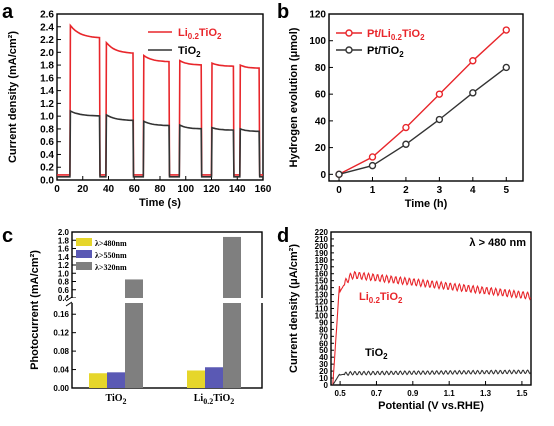 The height and width of the screenshot is (426, 554). What do you see at coordinates (506, 190) in the screenshot?
I see `x-tick-label-b: 5` at bounding box center [506, 190].